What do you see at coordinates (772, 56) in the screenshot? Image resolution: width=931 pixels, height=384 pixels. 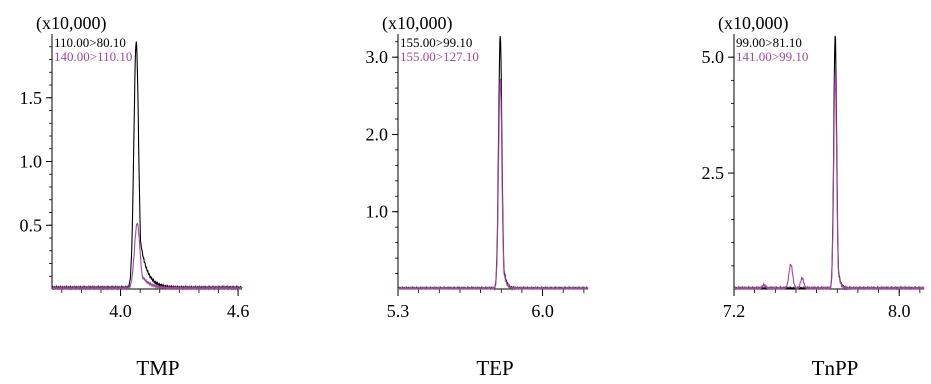 I see `legend-entry: 141.00>99.10` at bounding box center [772, 56].